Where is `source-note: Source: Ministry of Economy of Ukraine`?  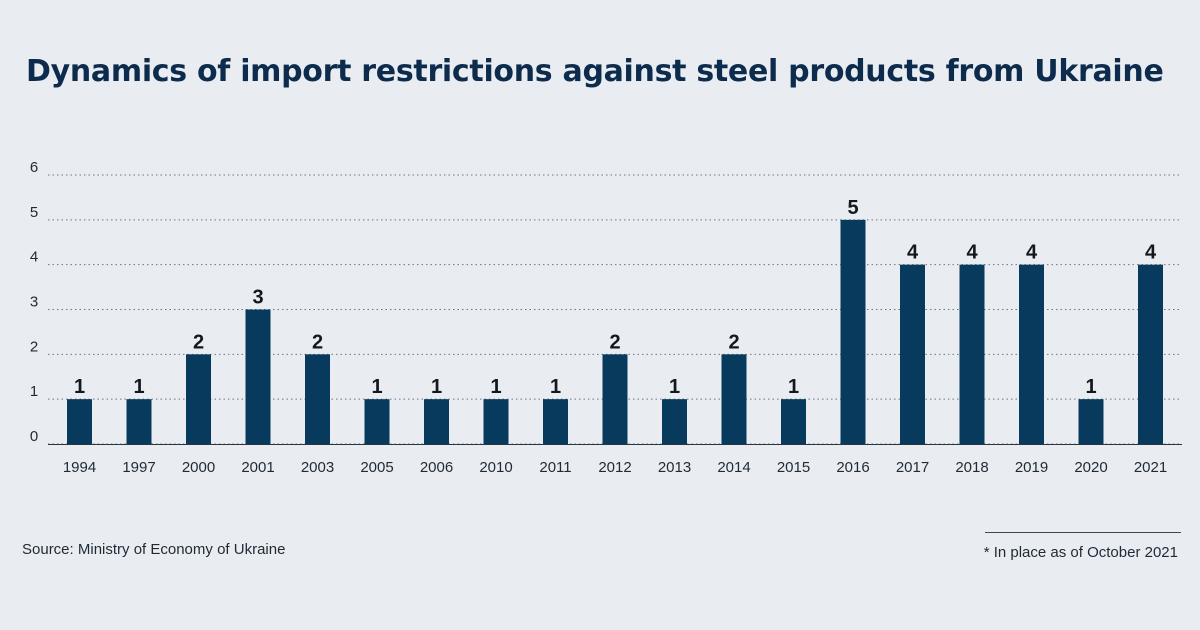
source-note: Source: Ministry of Economy of Ukraine is located at coordinates (154, 549).